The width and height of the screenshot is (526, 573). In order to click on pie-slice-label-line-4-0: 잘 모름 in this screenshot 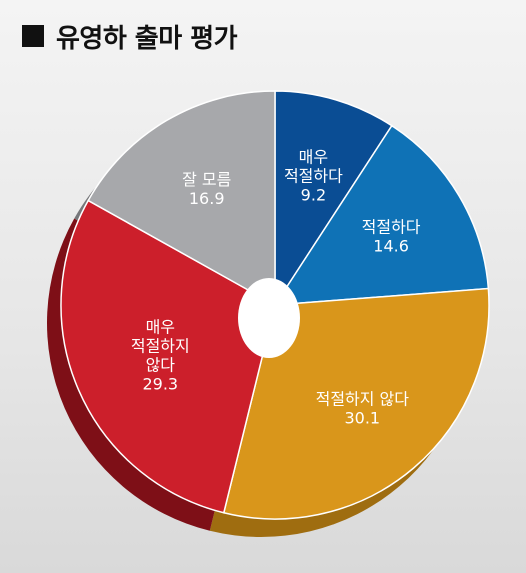, I will do `click(206, 179)`.